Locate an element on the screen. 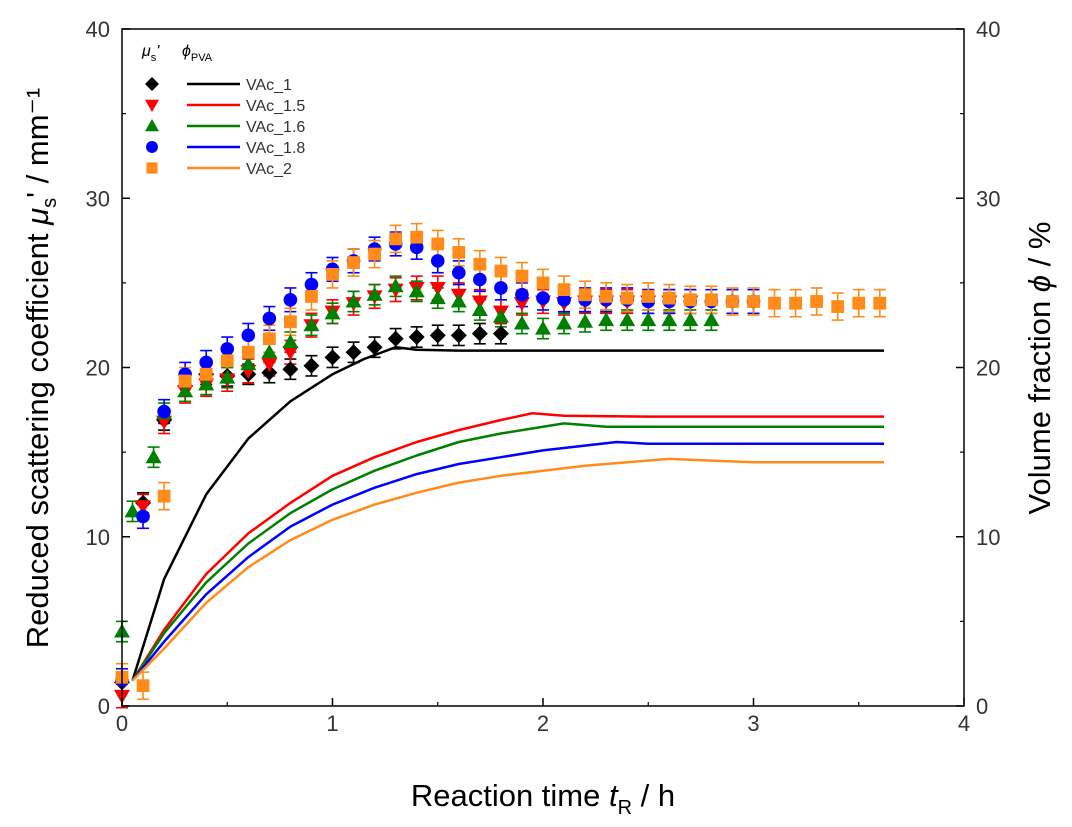 The height and width of the screenshot is (827, 1072). y-left-tick-label-20: 20 is located at coordinates (98, 368).